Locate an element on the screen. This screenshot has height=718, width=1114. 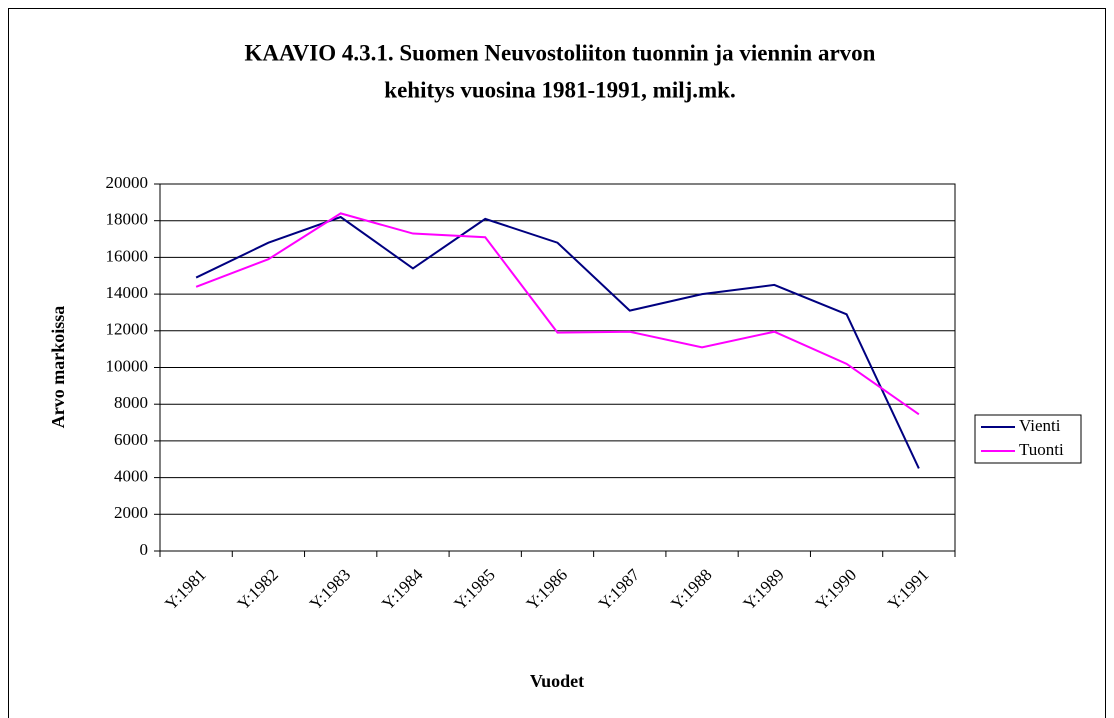
chart-title: kehitys vuosina 1981-1991, milj.mk. is located at coordinates (559, 89).